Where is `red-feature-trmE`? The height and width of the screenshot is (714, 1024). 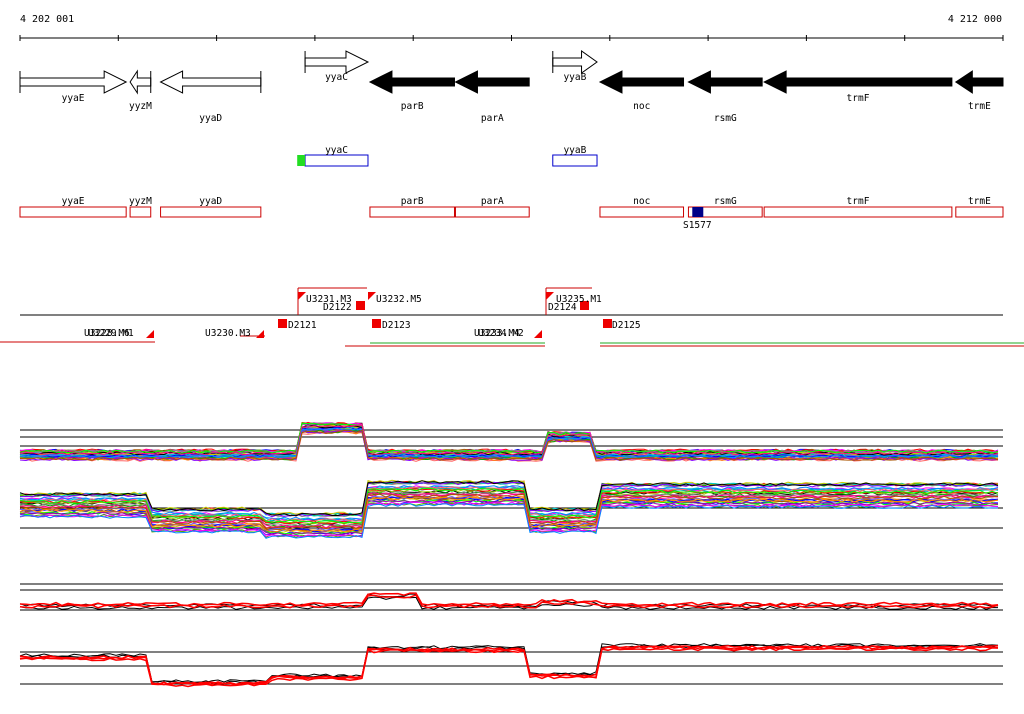
red-feature-trmE is located at coordinates (979, 212).